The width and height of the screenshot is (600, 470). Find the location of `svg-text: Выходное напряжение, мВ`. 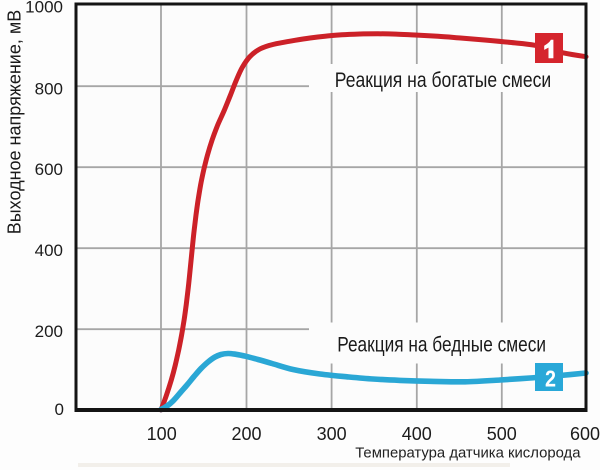

svg-text: Выходное напряжение, мВ is located at coordinates (15, 122).